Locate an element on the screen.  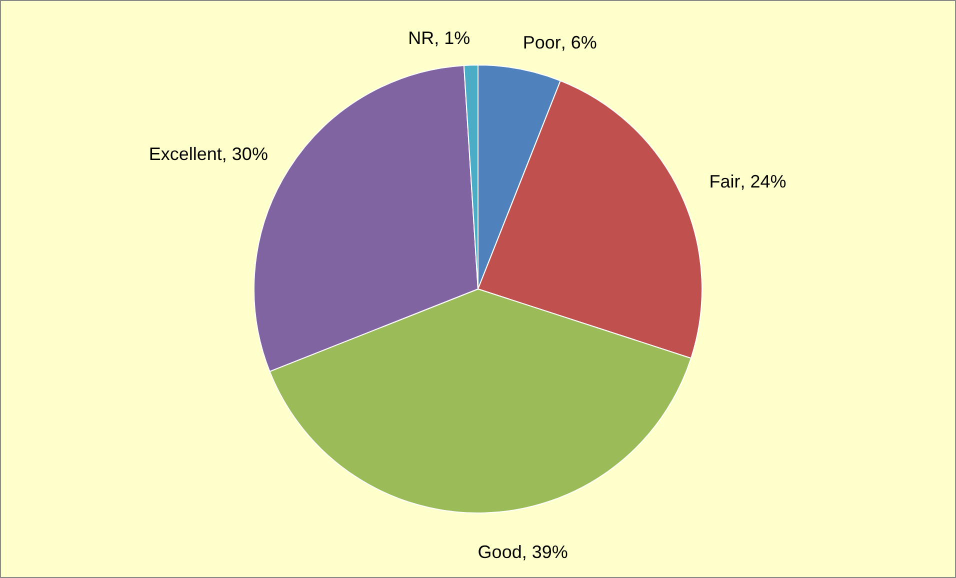
slice-label: NR is located at coordinates (421, 38).